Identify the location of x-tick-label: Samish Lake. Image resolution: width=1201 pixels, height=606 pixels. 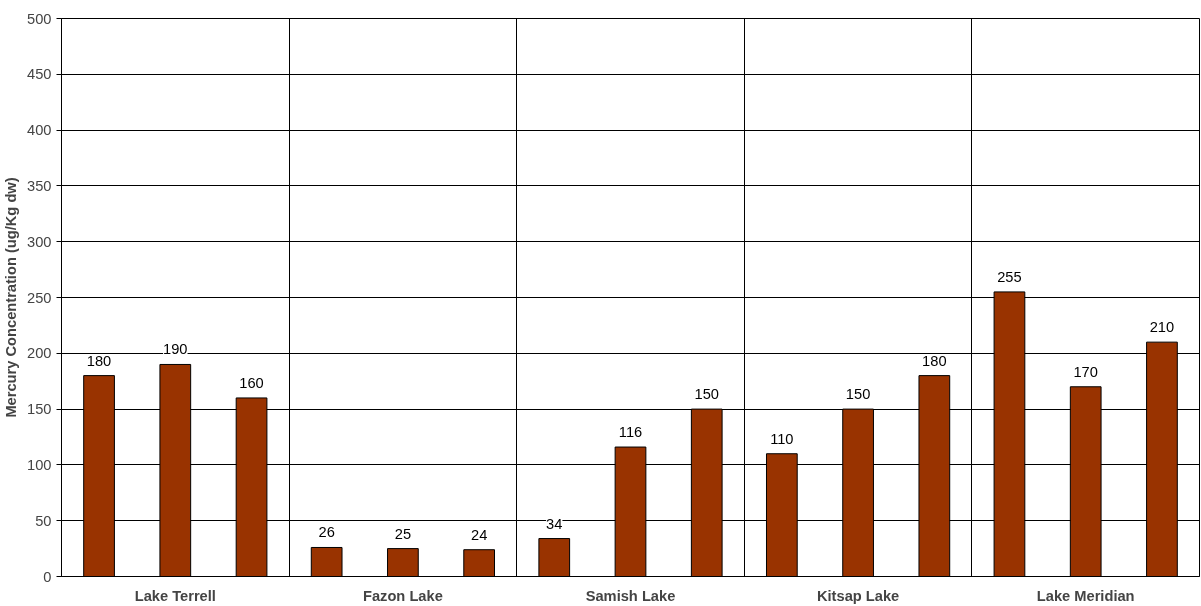
(630, 595).